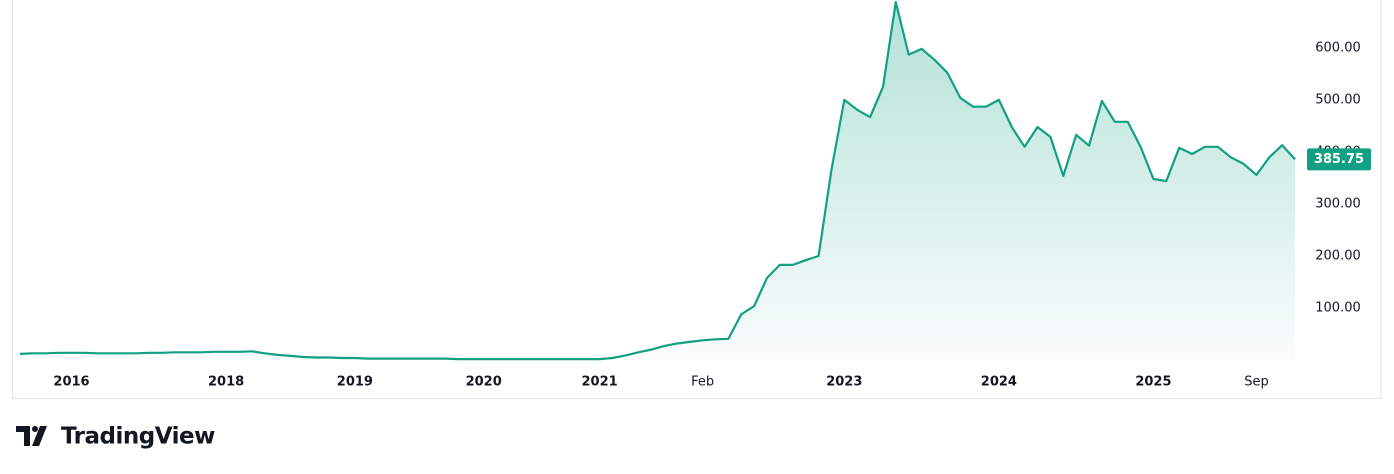 The image size is (1394, 474). What do you see at coordinates (226, 382) in the screenshot?
I see `x-tick-label: 2018` at bounding box center [226, 382].